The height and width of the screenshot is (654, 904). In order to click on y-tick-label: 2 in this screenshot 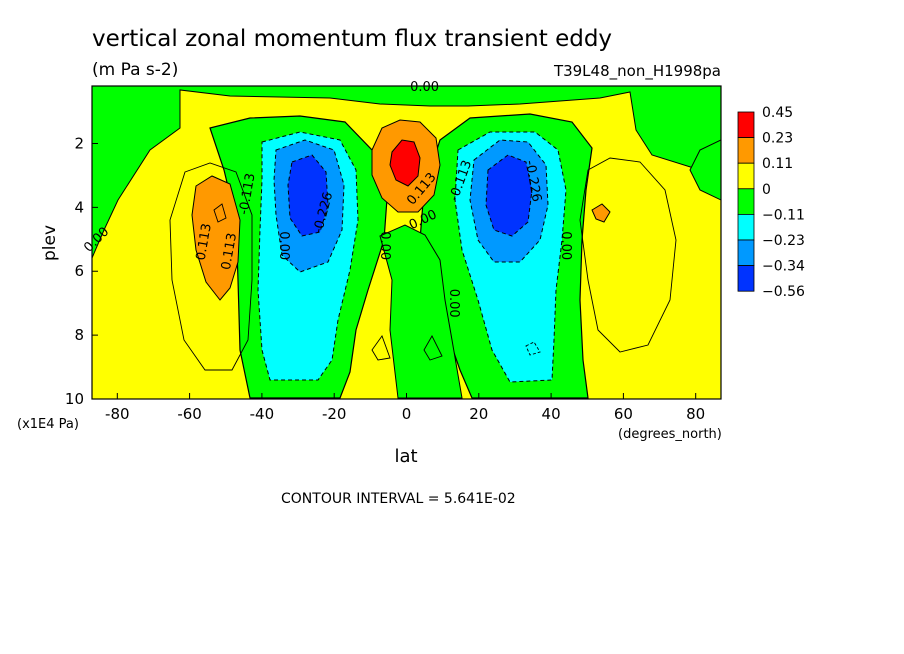, I will do `click(79, 143)`.